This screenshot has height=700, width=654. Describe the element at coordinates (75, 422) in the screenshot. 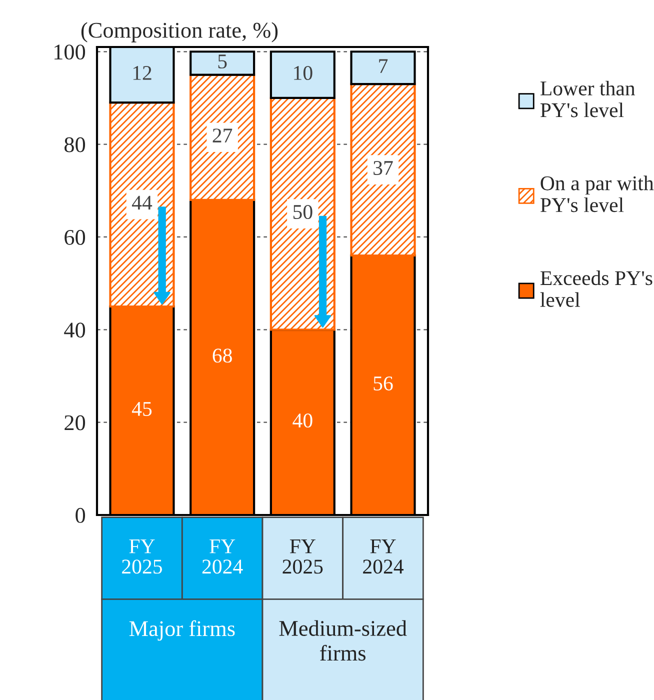

I see `y-tick-label: 20` at that location.